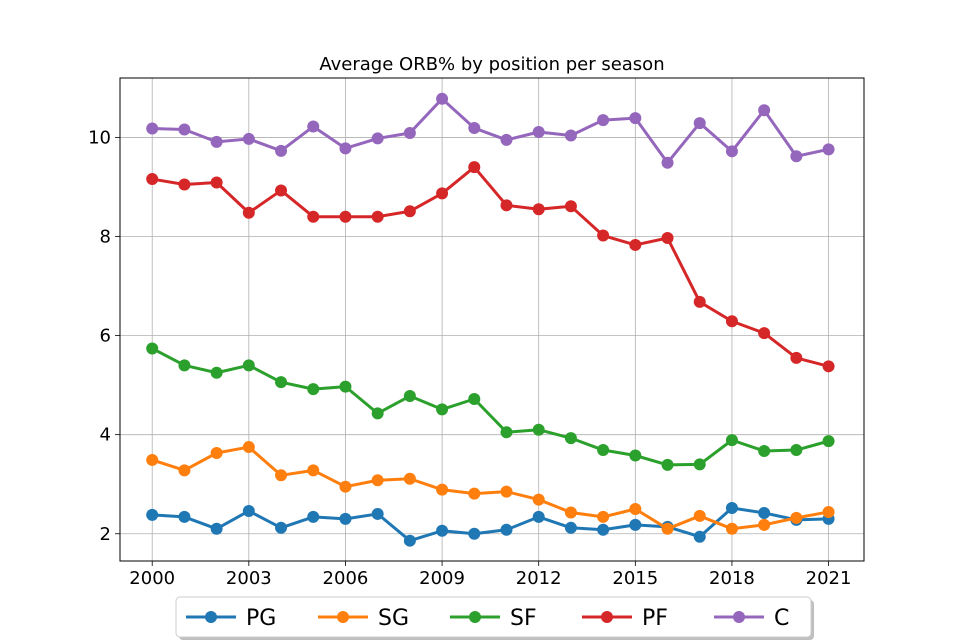  What do you see at coordinates (105, 534) in the screenshot?
I see `y-tick-label: 2` at bounding box center [105, 534].